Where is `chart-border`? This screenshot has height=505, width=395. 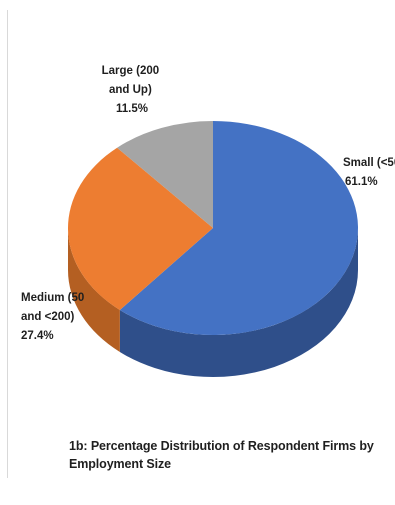 chart-border is located at coordinates (7, 244).